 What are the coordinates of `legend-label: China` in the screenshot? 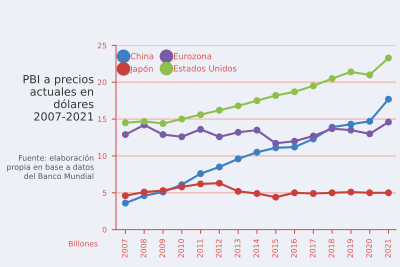 It's located at (142, 56).